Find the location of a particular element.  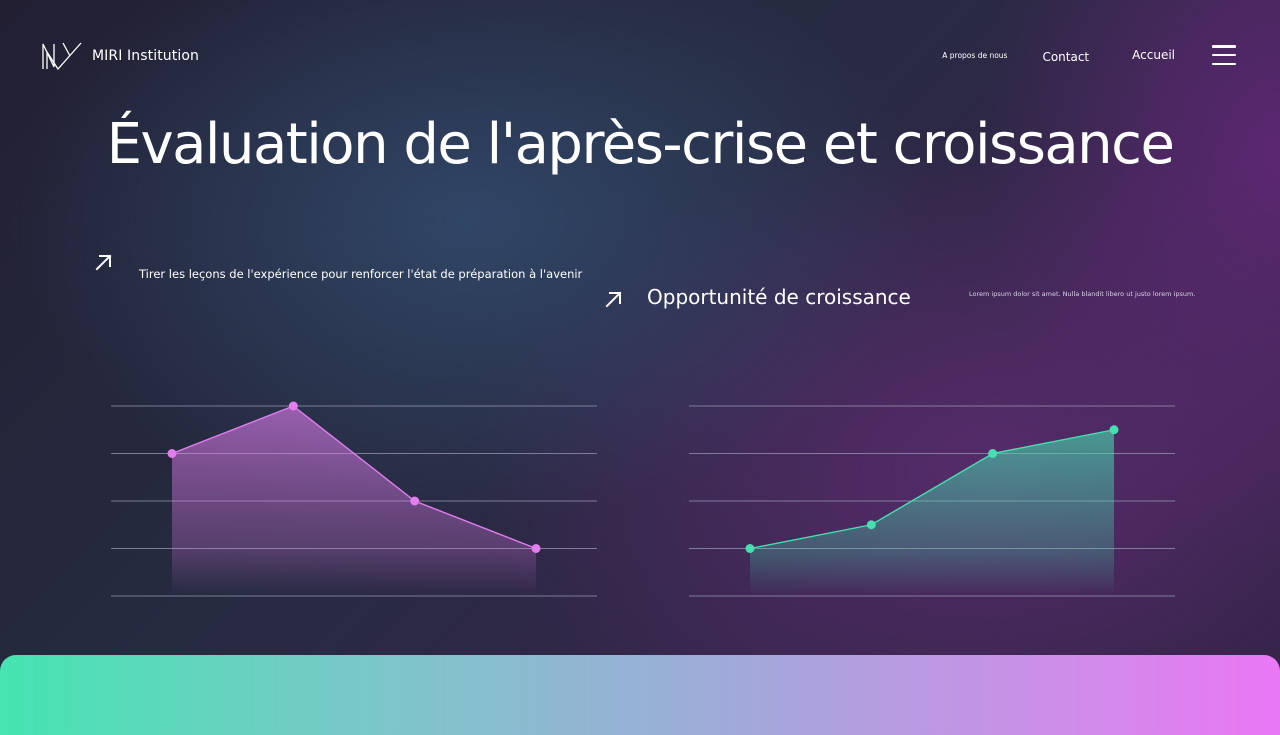

top-nav: A propos de nous Contact Accueil is located at coordinates (1089, 55).